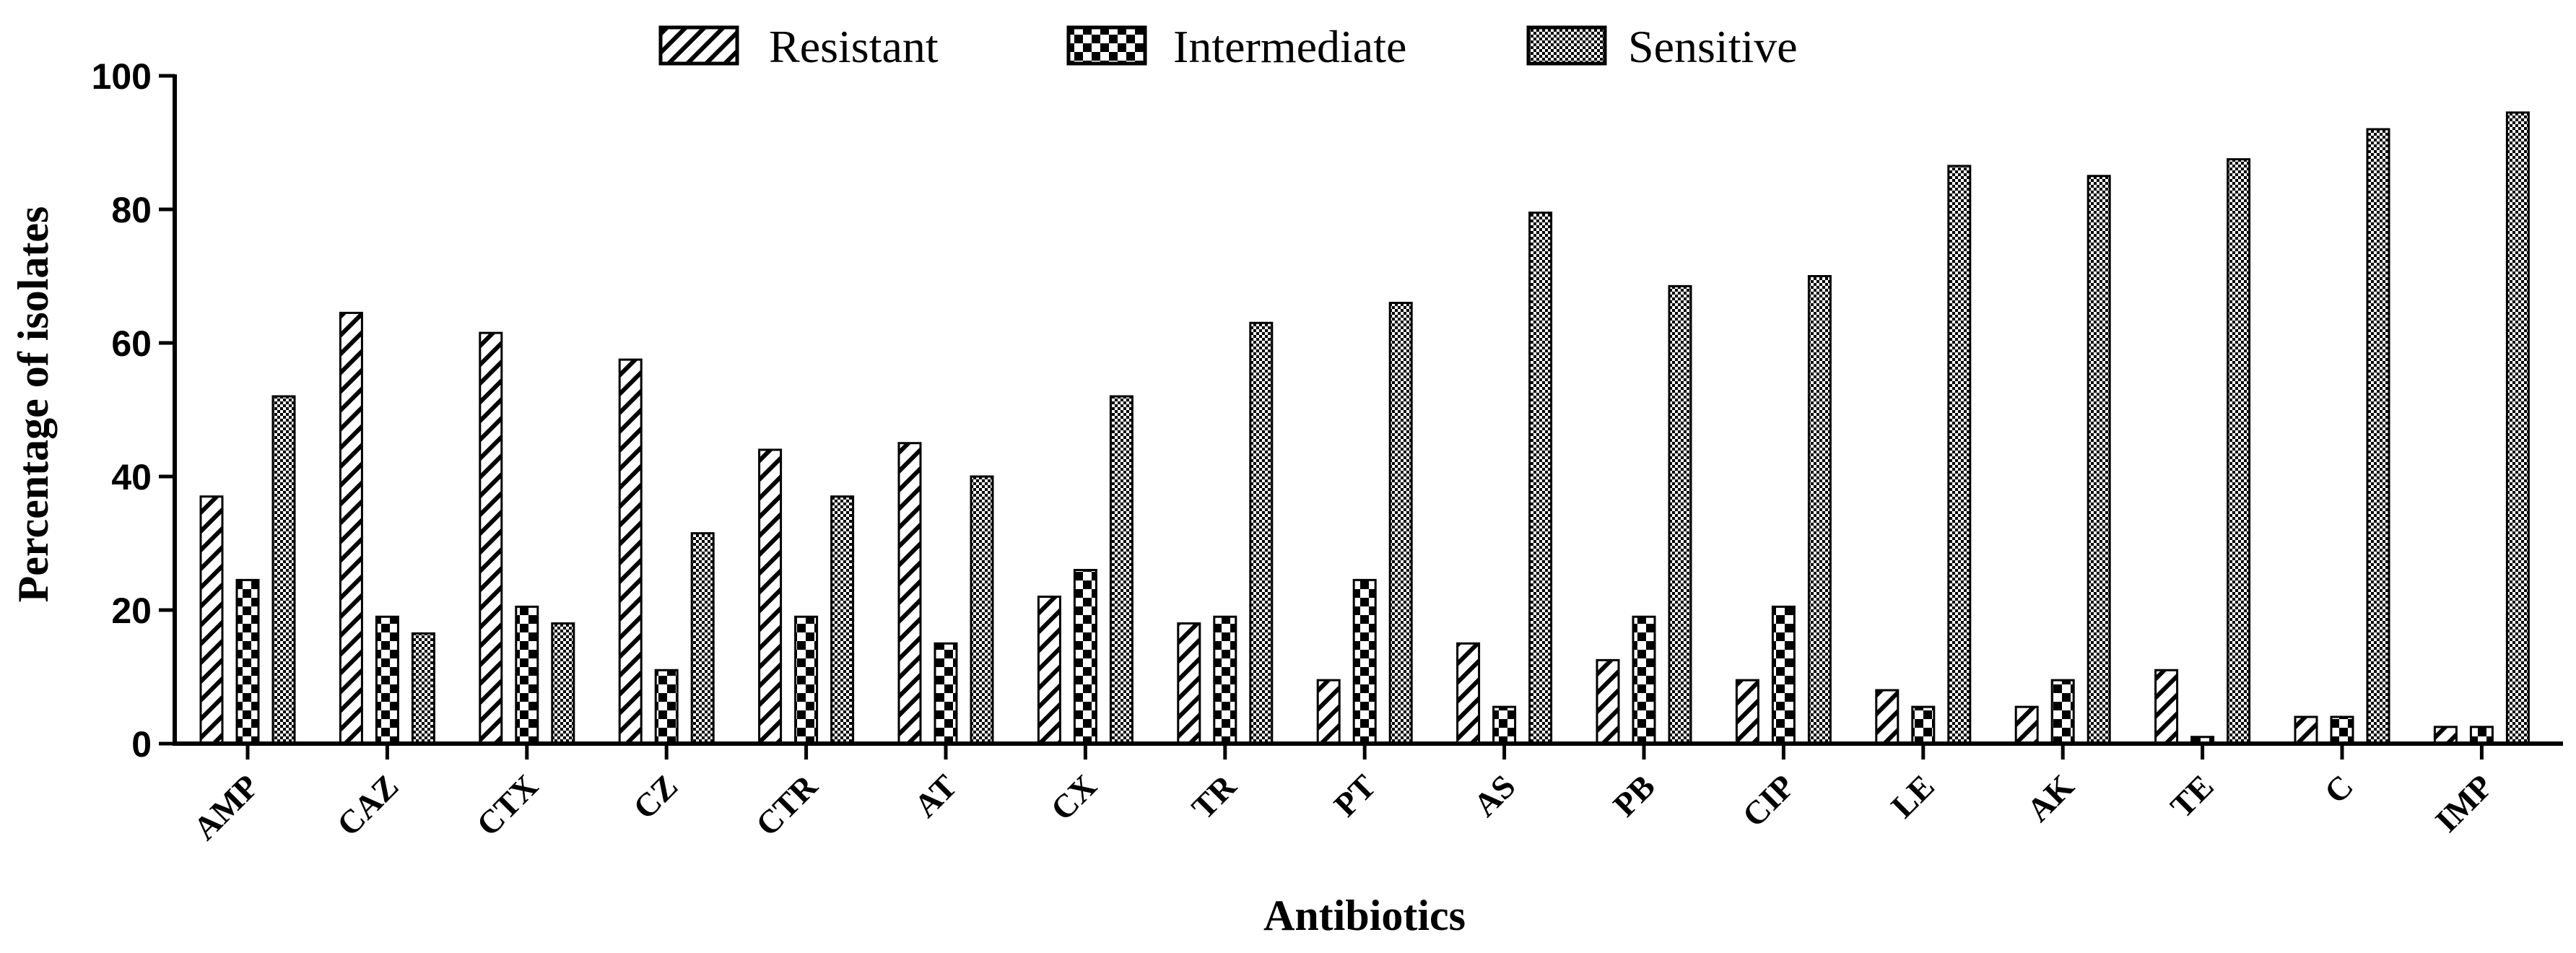  Describe the element at coordinates (770, 596) in the screenshot. I see `bar-resistant-ctr` at that location.